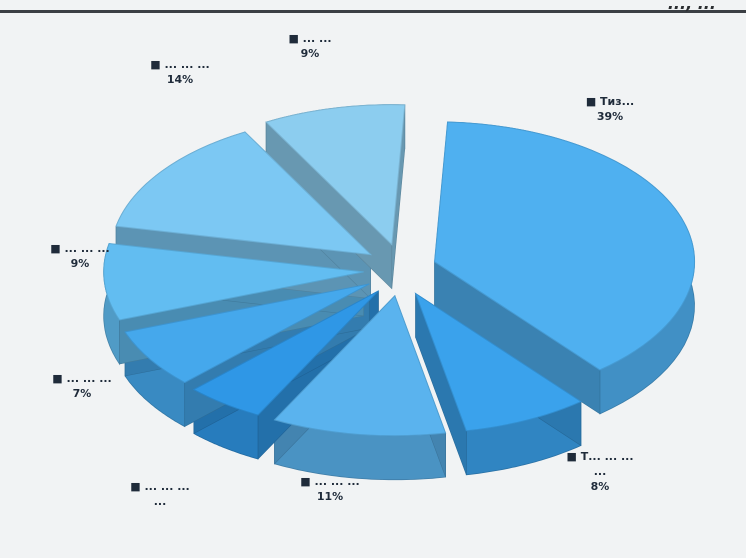 This screenshot has width=746, height=558. Describe the element at coordinates (82, 386) in the screenshot. I see `slice-label-4: ■ ... ... ... 7%` at that location.